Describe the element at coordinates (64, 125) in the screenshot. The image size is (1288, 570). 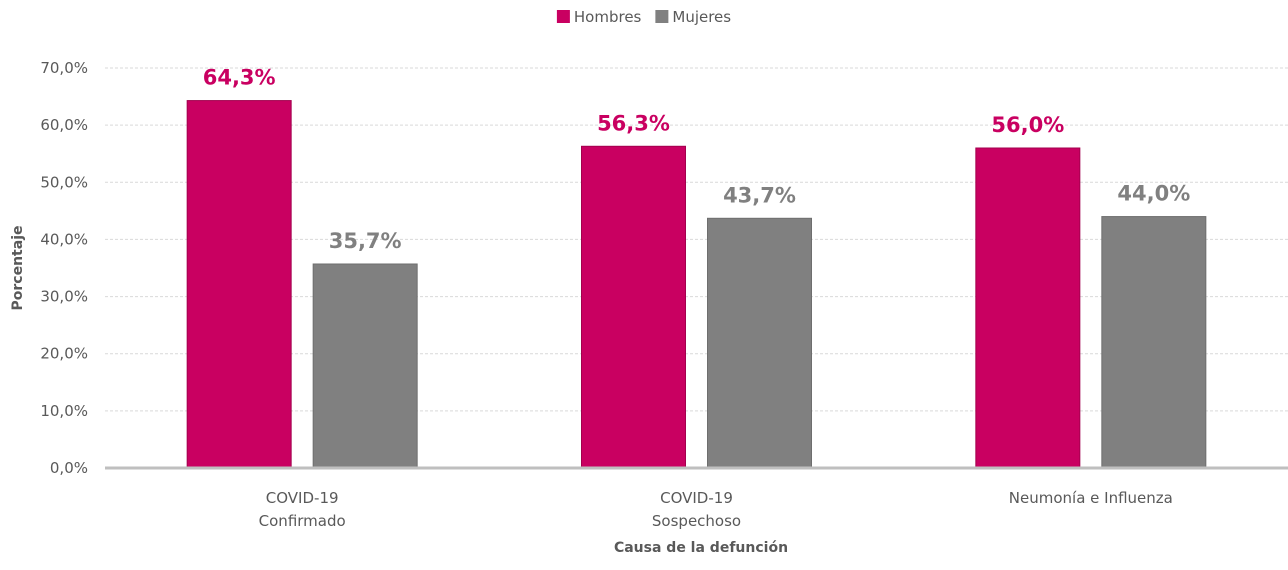
I see `y-tick-label: 60,0%` at that location.